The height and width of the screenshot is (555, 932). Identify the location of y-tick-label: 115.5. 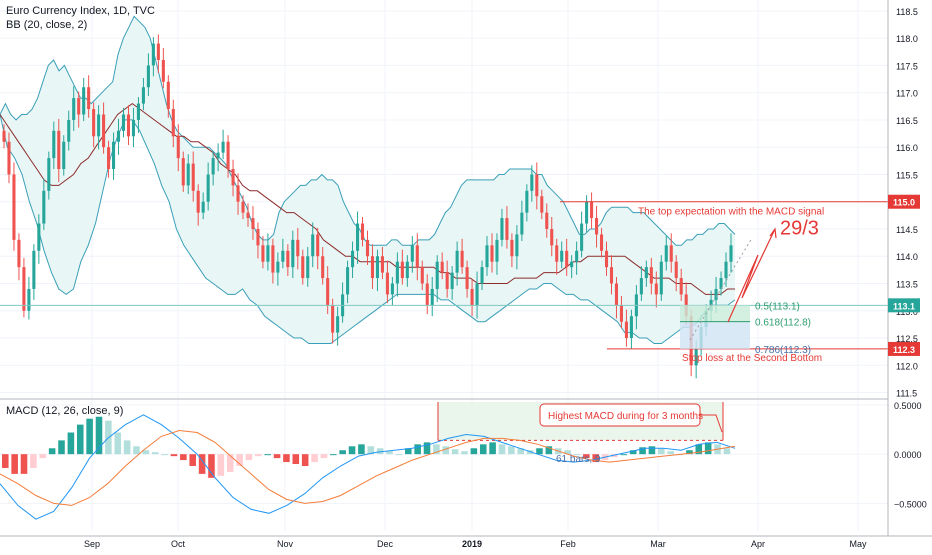
(907, 175).